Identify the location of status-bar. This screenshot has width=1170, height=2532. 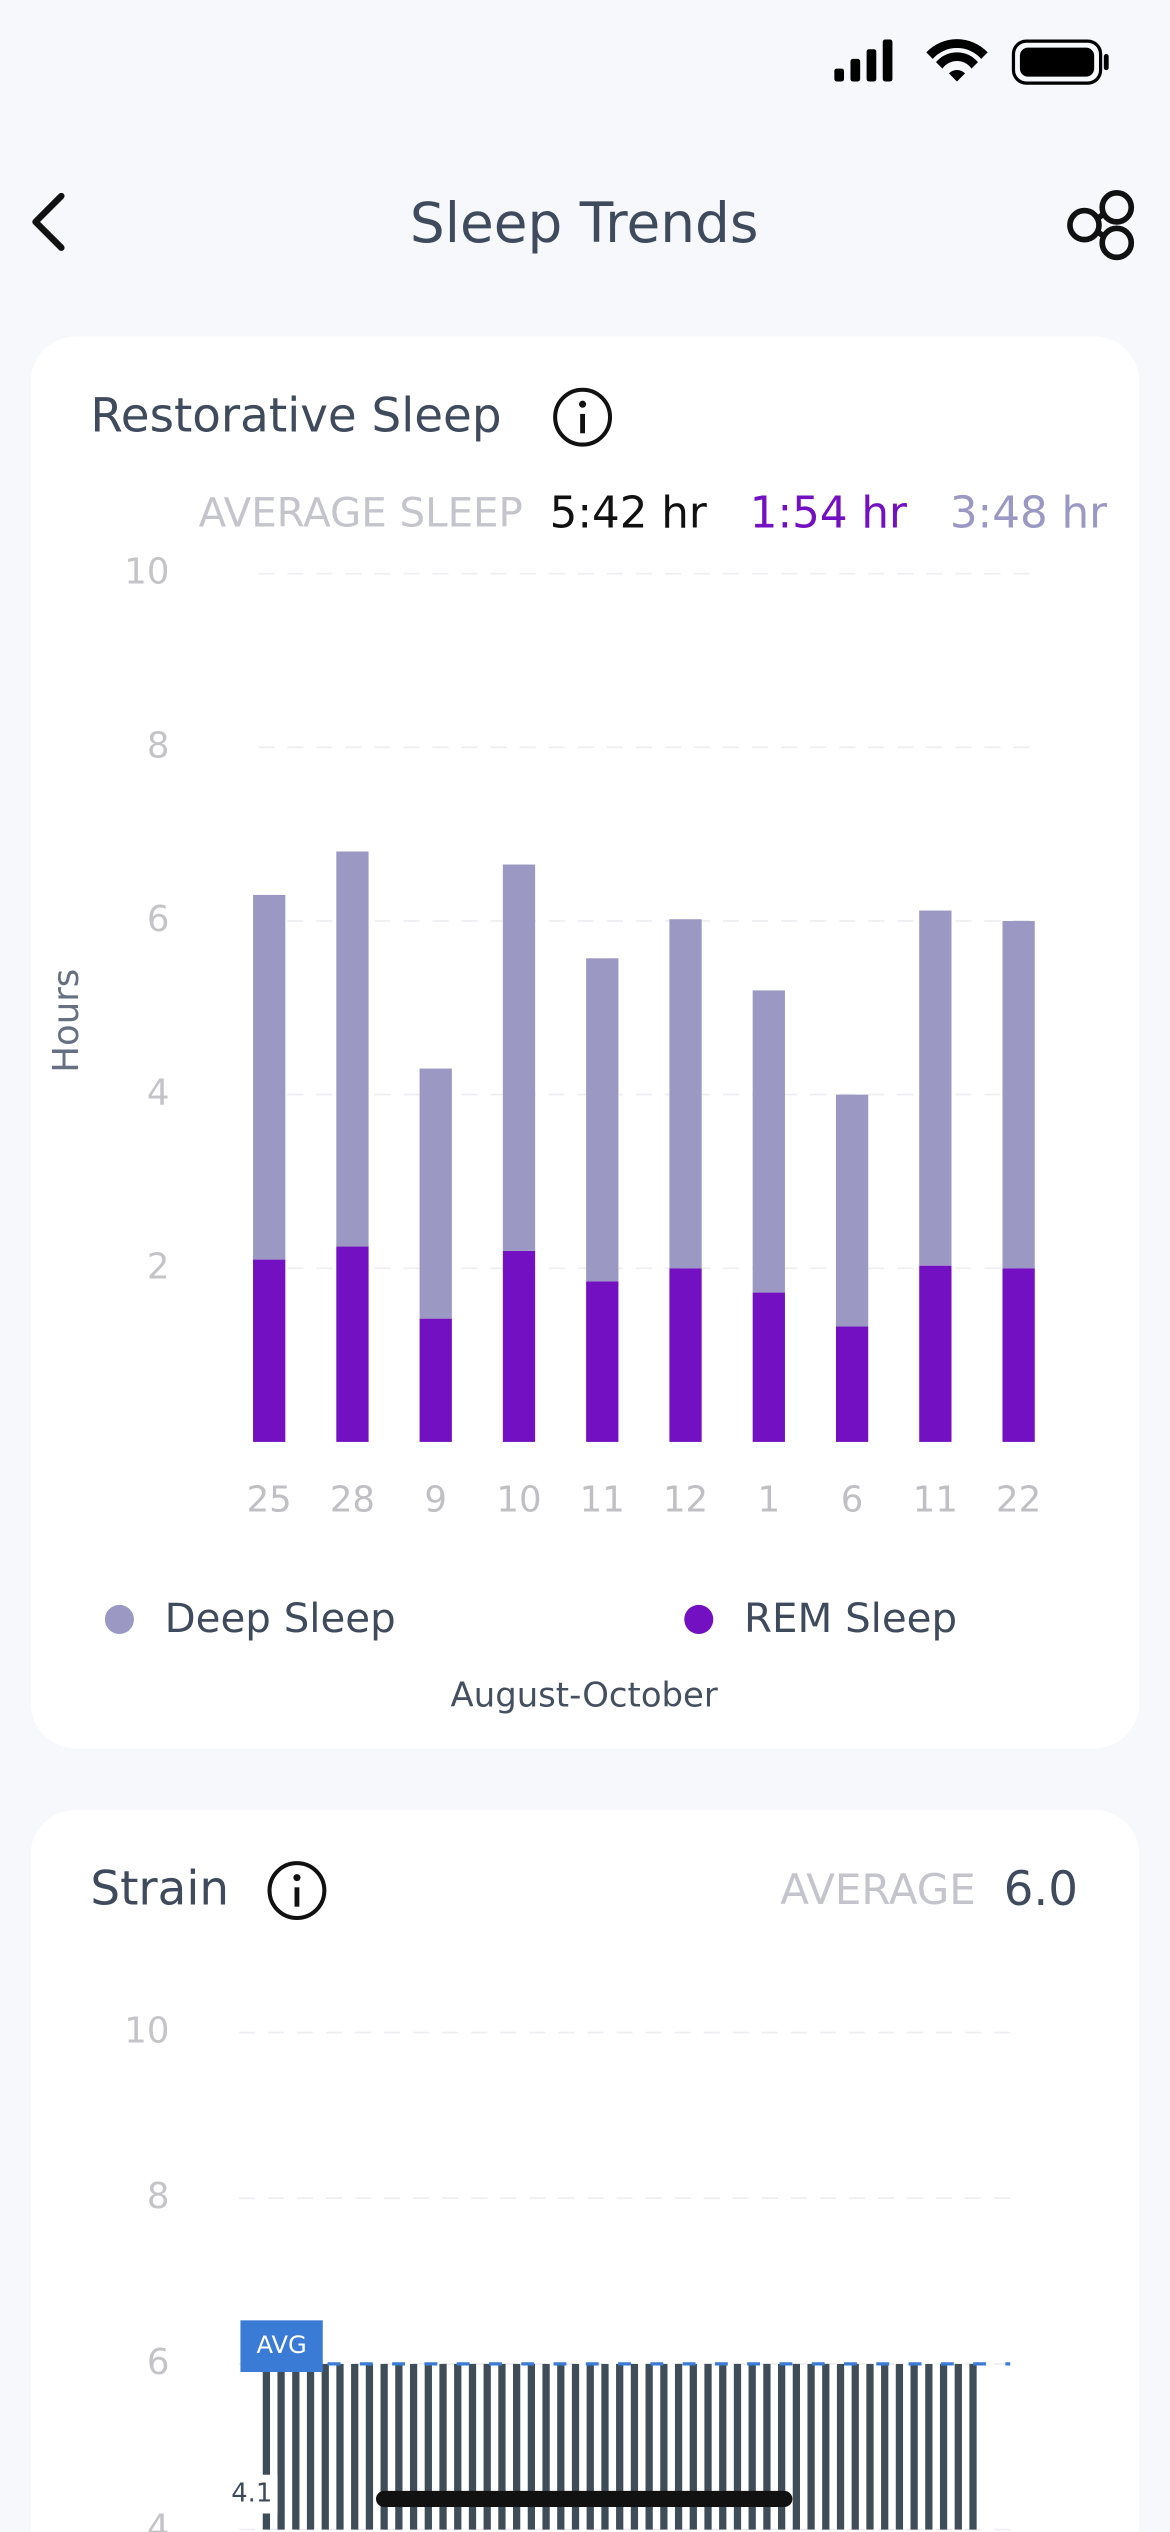
(971, 62).